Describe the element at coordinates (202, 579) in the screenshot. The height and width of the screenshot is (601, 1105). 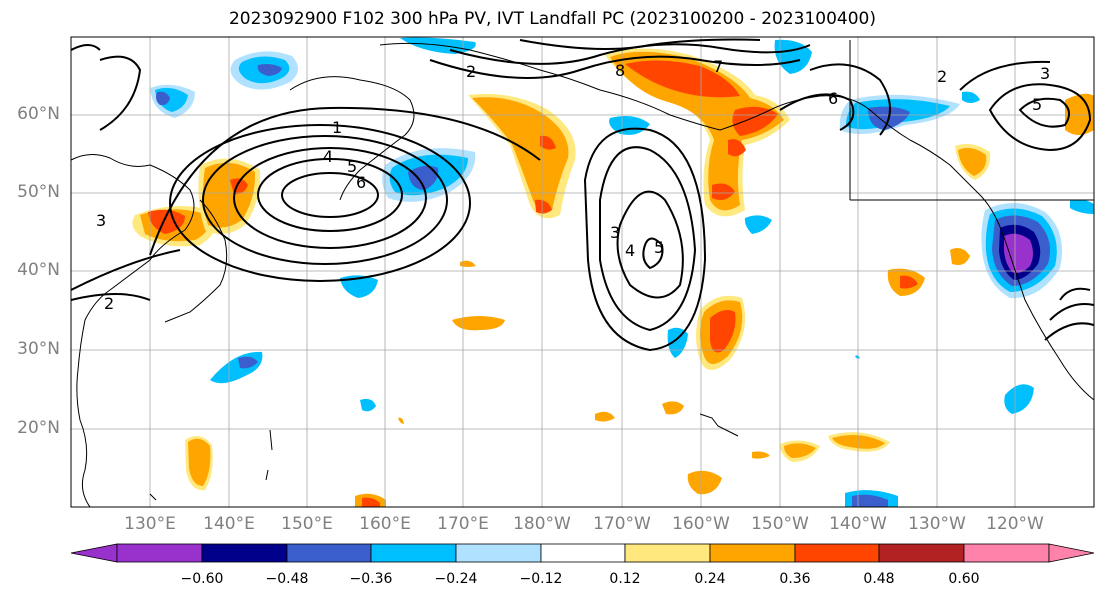
I see `colorbar-tick: −0.60` at that location.